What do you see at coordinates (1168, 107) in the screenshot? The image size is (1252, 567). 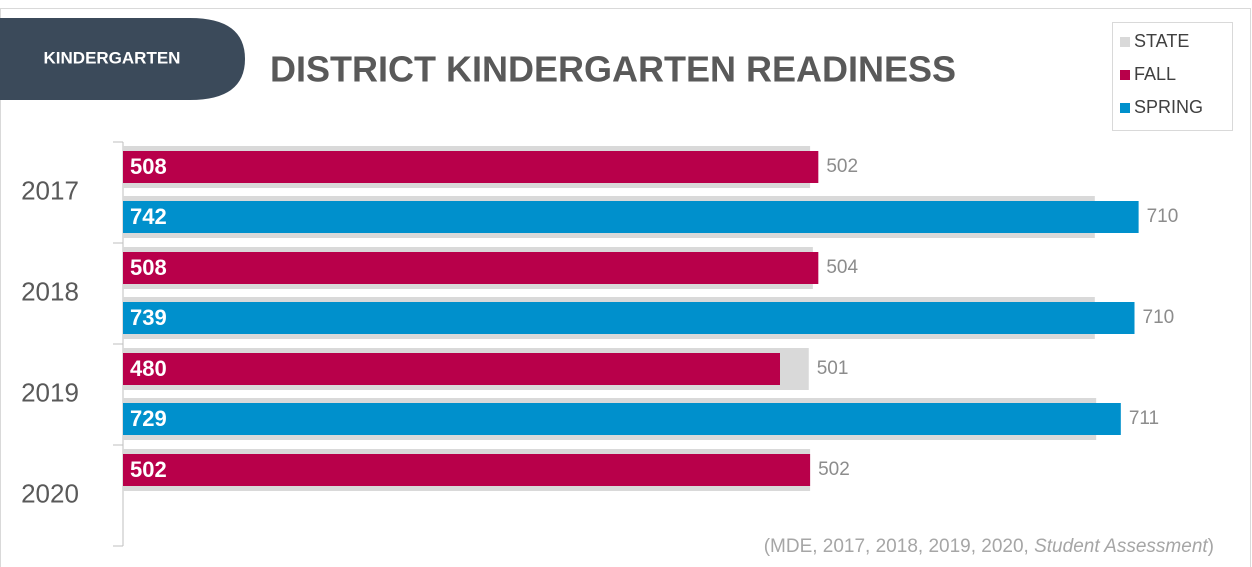 I see `legend-label: SPRING` at bounding box center [1168, 107].